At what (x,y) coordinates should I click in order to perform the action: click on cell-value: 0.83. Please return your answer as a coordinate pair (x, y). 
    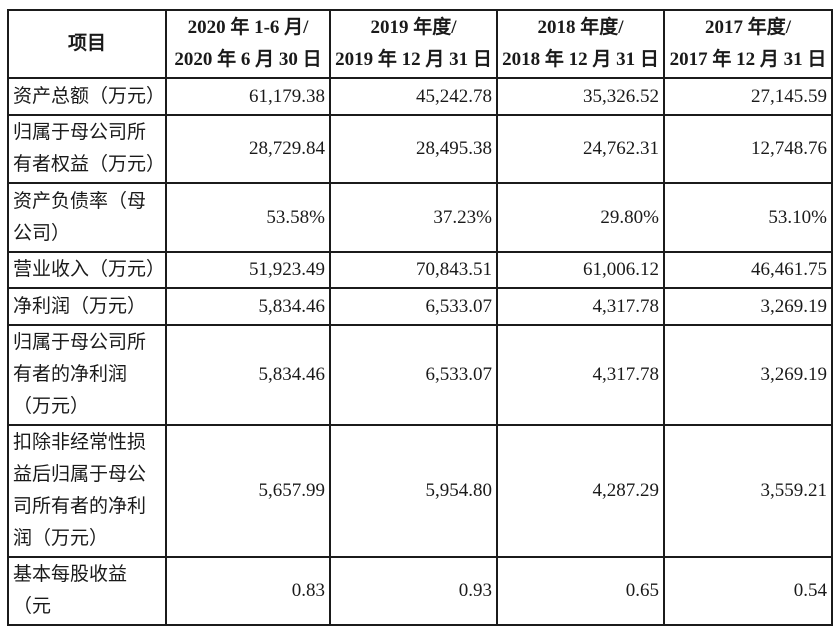
    Looking at the image, I should click on (248, 591).